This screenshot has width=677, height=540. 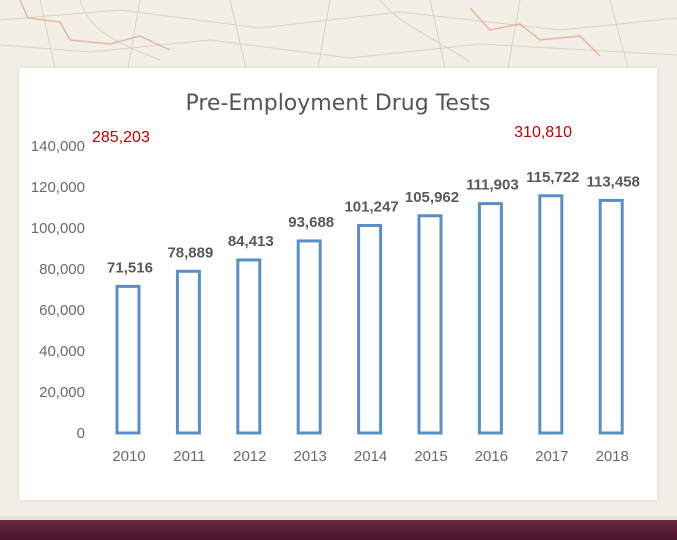 What do you see at coordinates (62, 392) in the screenshot?
I see `y-tick-label: 20,000` at bounding box center [62, 392].